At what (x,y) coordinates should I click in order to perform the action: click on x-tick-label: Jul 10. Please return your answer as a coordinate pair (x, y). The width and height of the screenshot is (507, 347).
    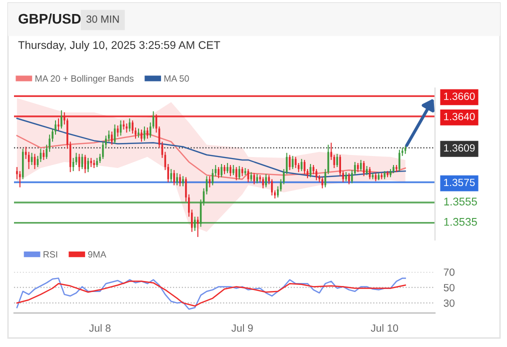
    Looking at the image, I should click on (384, 328).